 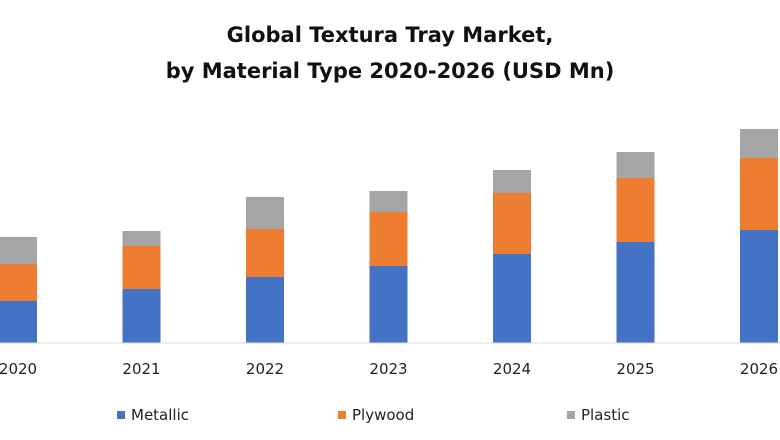 What do you see at coordinates (635, 369) in the screenshot?
I see `x-tick-label-2025: 2025` at bounding box center [635, 369].